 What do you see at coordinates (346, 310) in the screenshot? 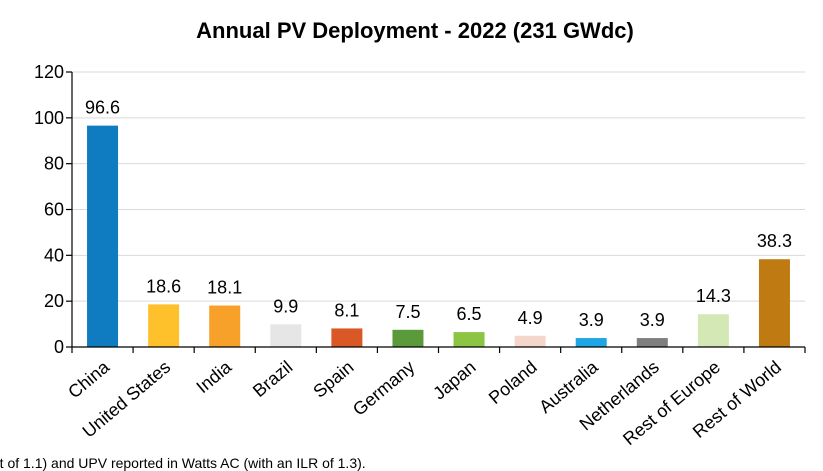
I see `data-label: 8.1` at bounding box center [346, 310].